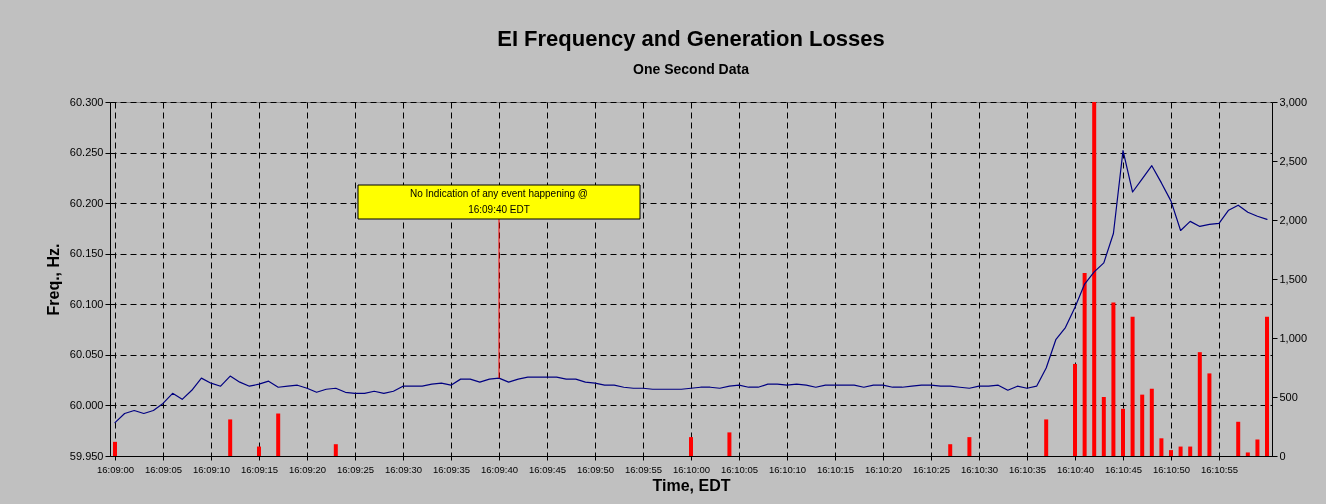 The image size is (1326, 504). I want to click on x-tick-label: 16:10:05, so click(740, 469).